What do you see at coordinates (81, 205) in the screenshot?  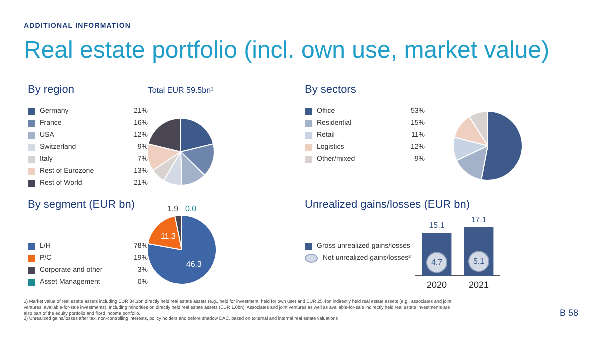 I see `chart-title: By segment (EUR bn)` at bounding box center [81, 205].